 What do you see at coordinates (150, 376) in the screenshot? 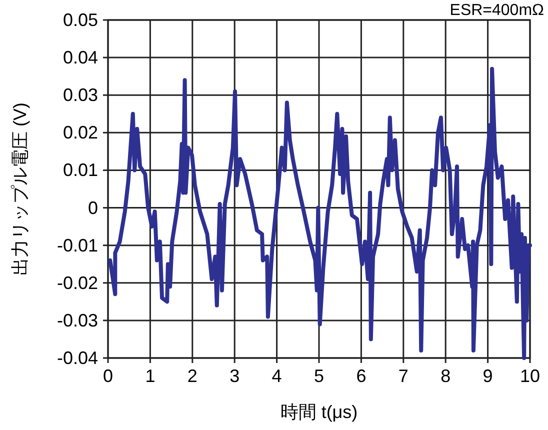
I see `x-tick-label: 1` at bounding box center [150, 376].